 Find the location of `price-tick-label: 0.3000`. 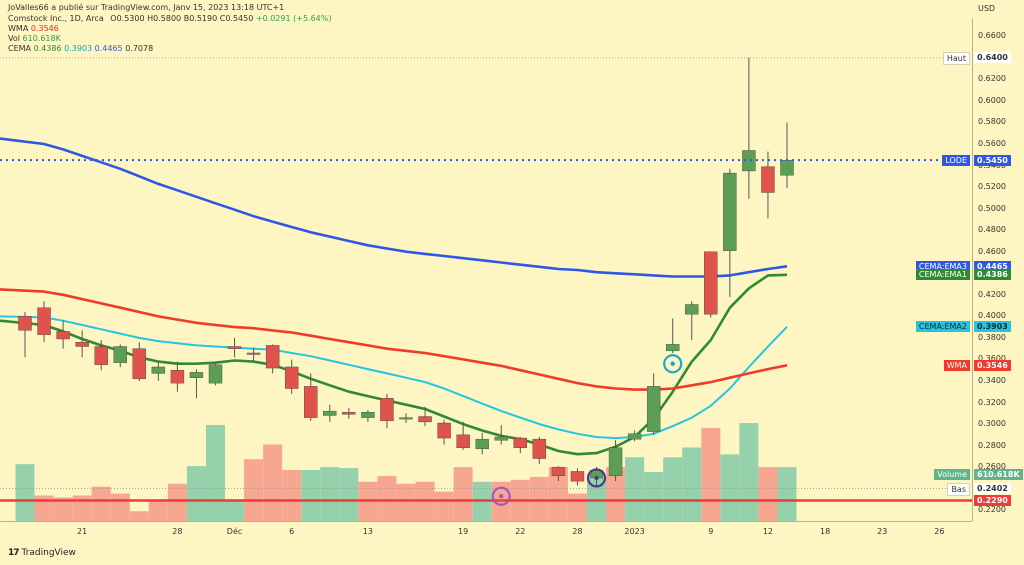

price-tick-label: 0.3000 is located at coordinates (992, 424).